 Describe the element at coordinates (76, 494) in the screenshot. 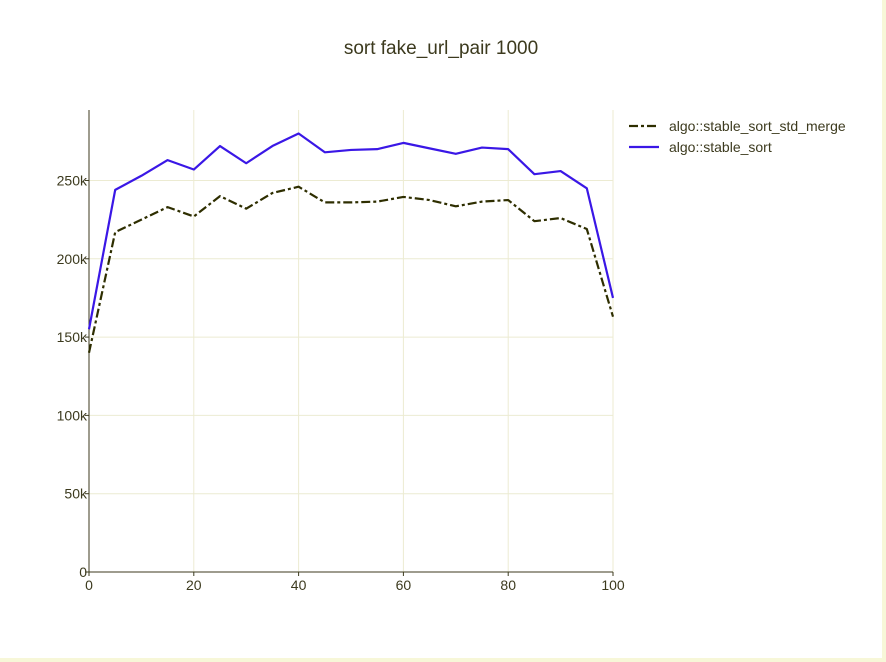

I see `y-tick-label: 50k` at that location.